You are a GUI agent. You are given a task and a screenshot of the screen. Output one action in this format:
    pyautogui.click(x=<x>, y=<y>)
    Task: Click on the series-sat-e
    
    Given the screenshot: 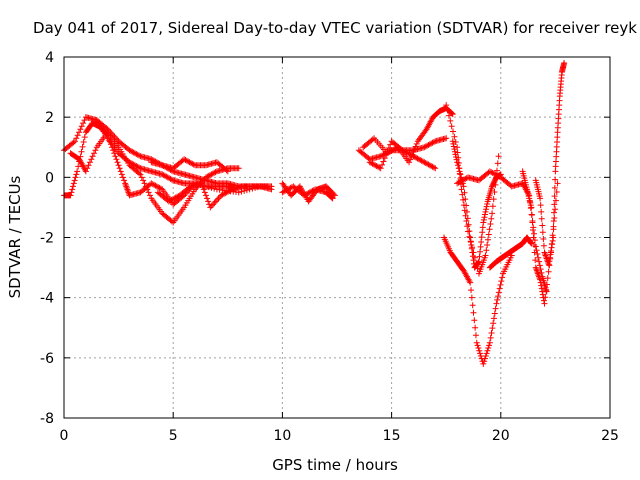 What is the action you would take?
    pyautogui.click(x=212, y=195)
    